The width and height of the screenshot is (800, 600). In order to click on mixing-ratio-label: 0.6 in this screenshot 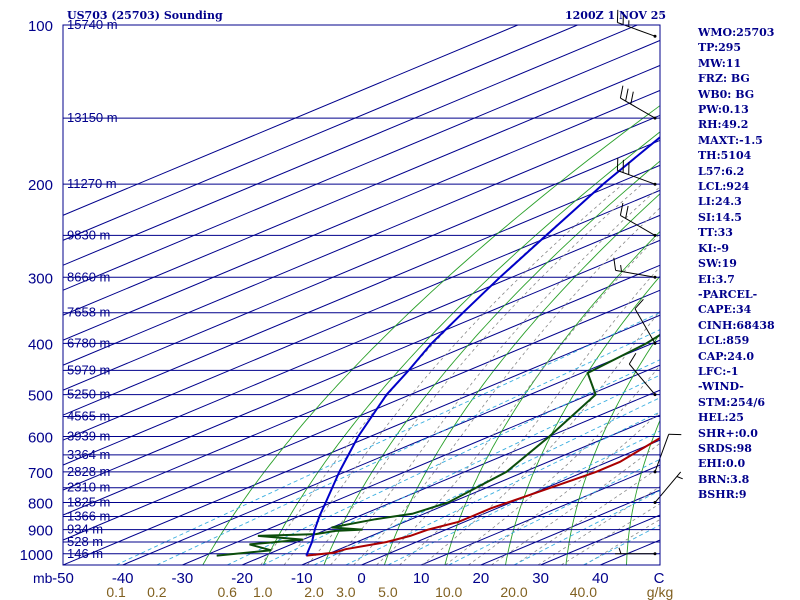, I will do `click(227, 592)`.